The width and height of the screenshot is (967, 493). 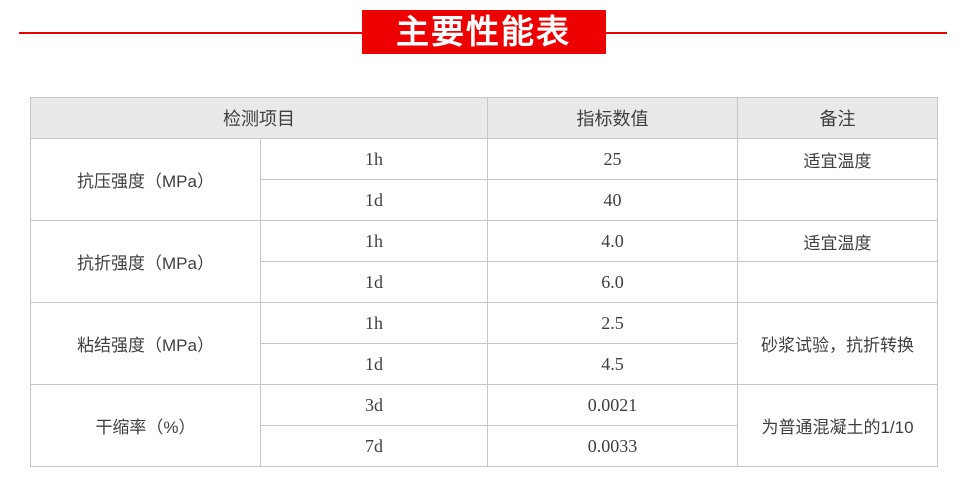 I want to click on table-row: 1d 40, so click(x=484, y=200).